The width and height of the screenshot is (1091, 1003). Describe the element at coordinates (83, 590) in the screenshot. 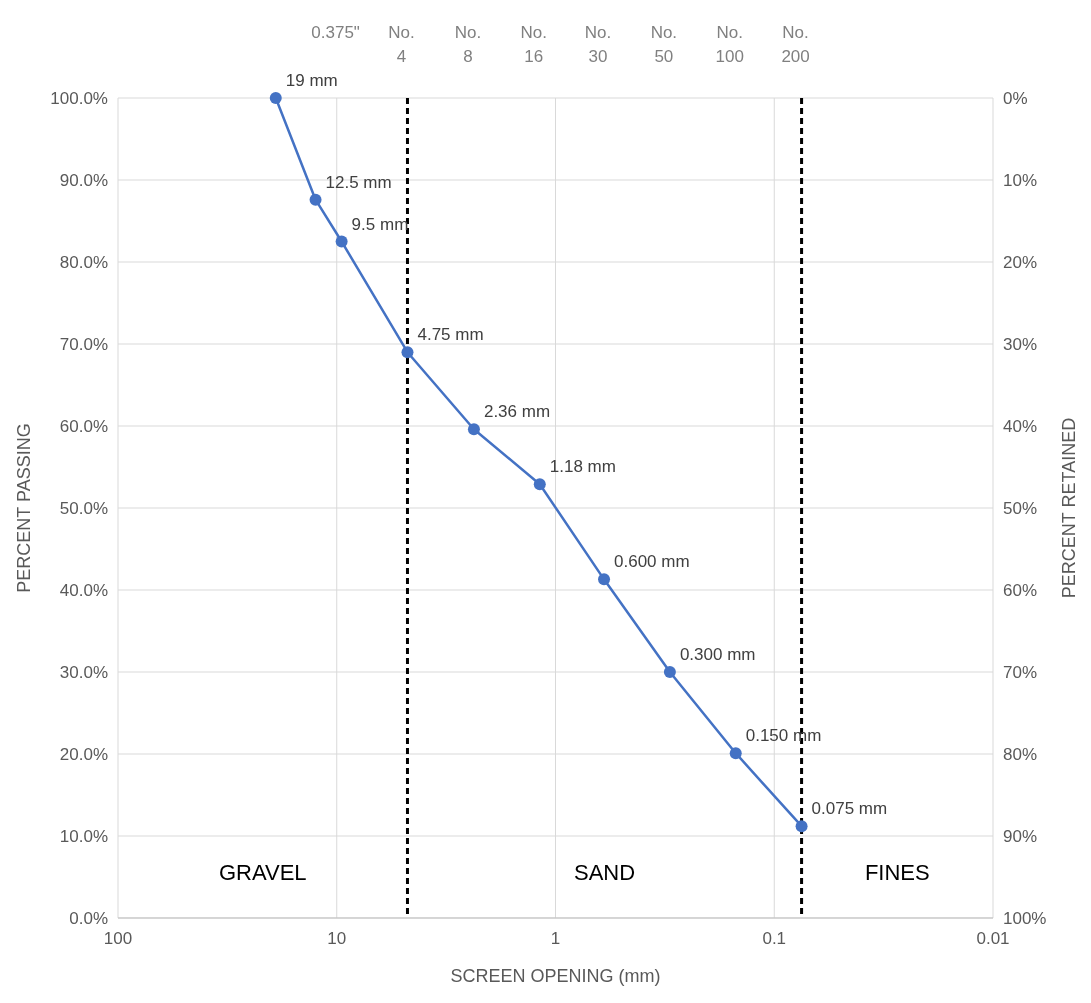

I see `y-tick-label: 40.0%` at that location.